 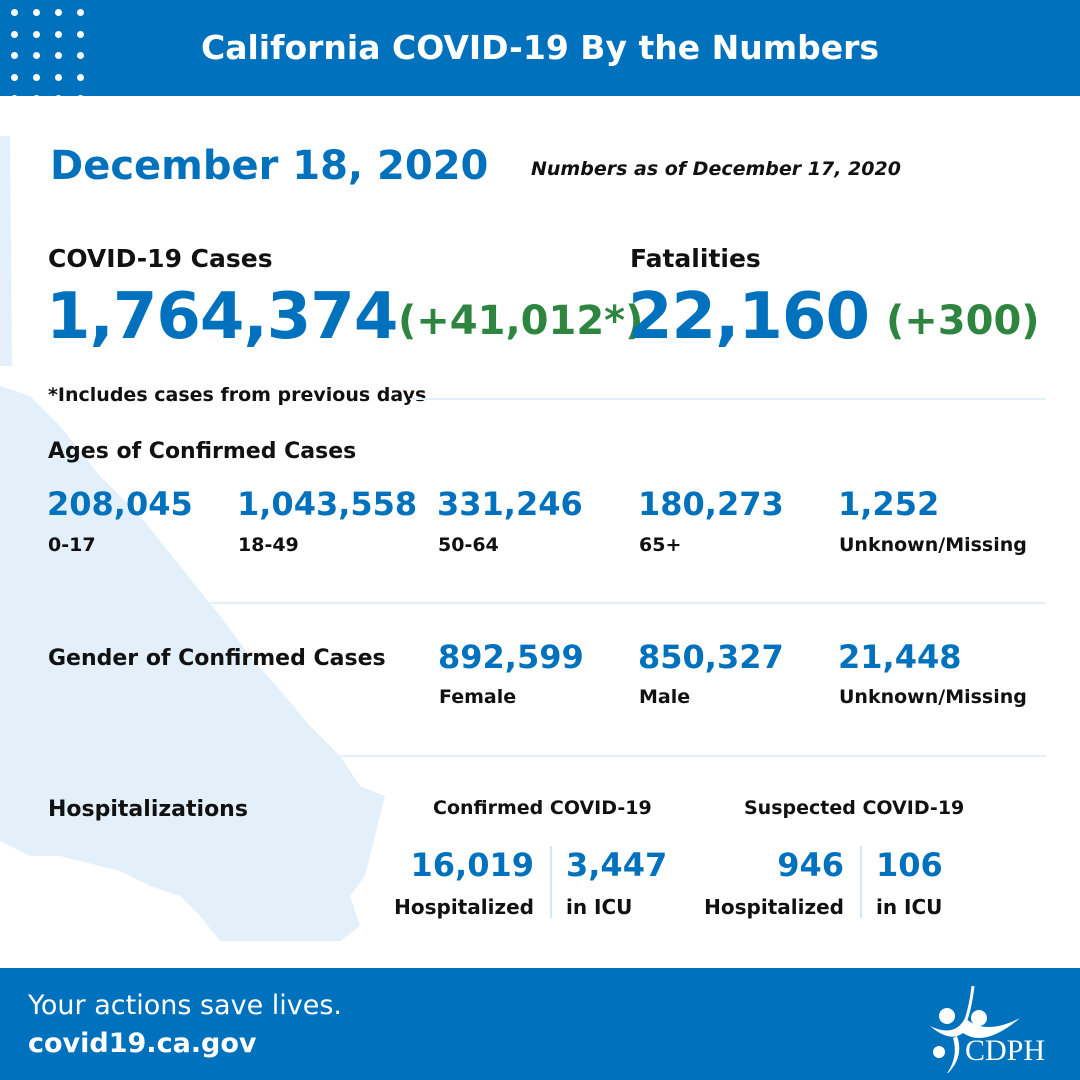 I want to click on ages-category: Unknown/Missing, so click(x=933, y=545).